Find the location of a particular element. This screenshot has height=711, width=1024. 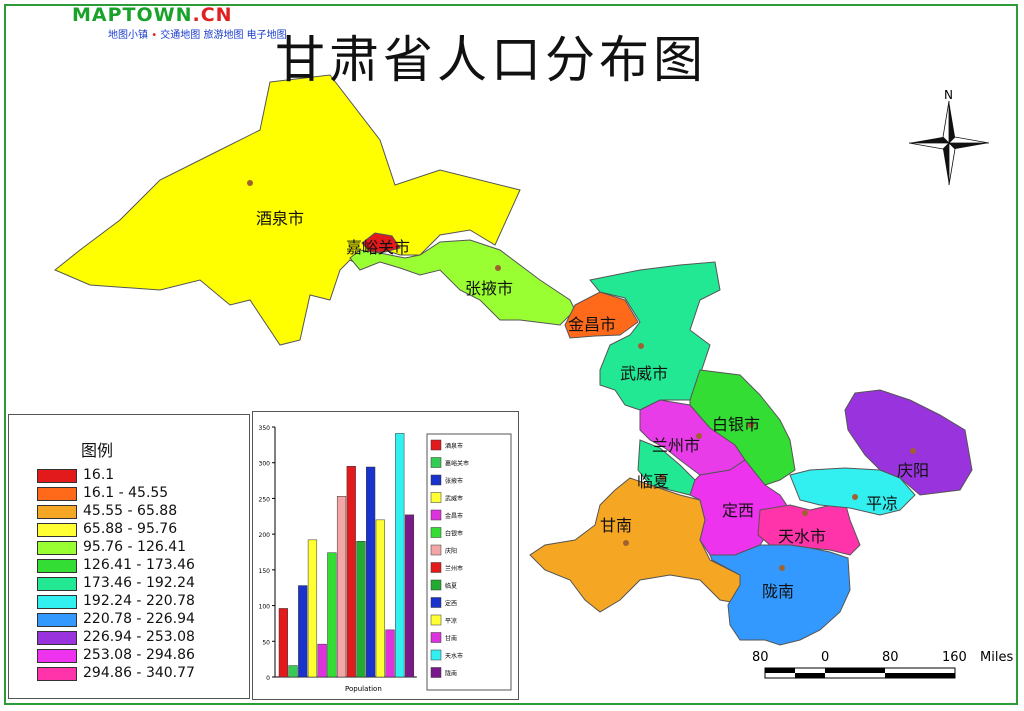

legend-item: 16.1 is located at coordinates (142, 475).